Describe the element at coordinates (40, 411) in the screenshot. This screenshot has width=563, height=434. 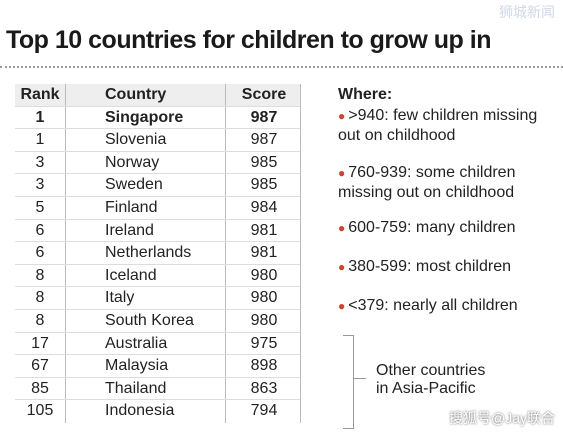
I see `table-cell: 105` at that location.